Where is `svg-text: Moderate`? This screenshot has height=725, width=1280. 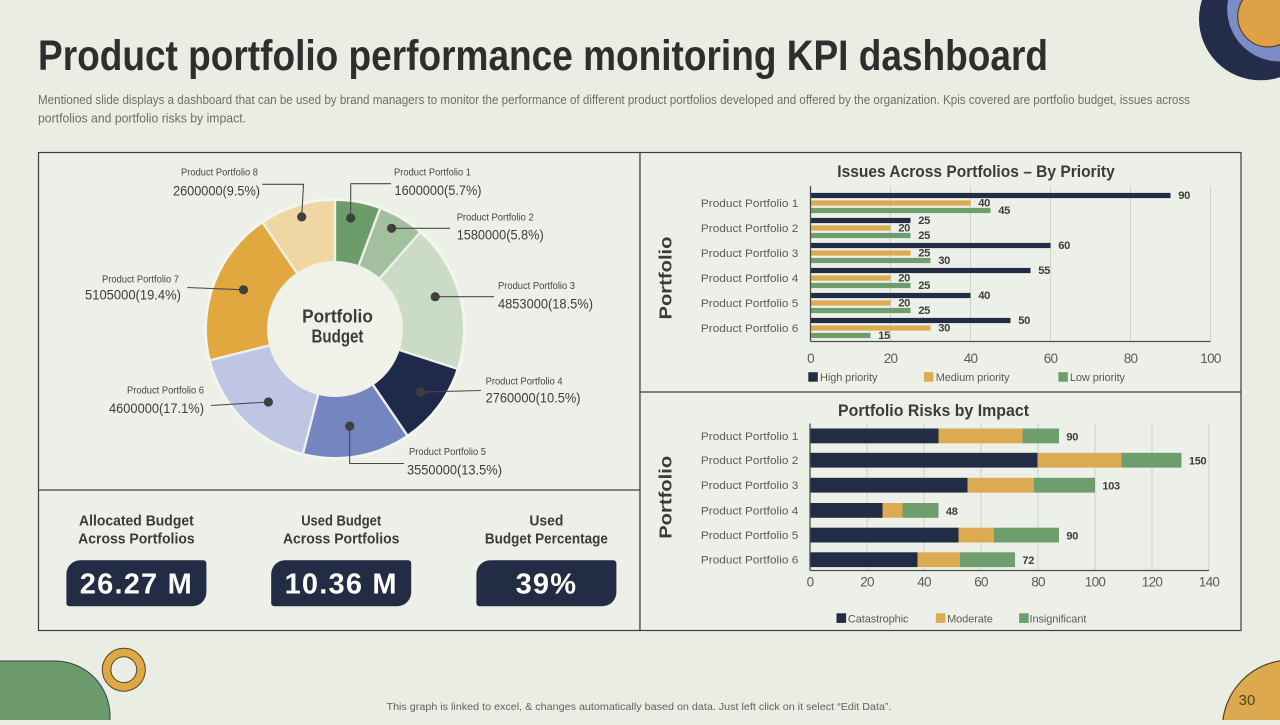 svg-text: Moderate is located at coordinates (970, 619).